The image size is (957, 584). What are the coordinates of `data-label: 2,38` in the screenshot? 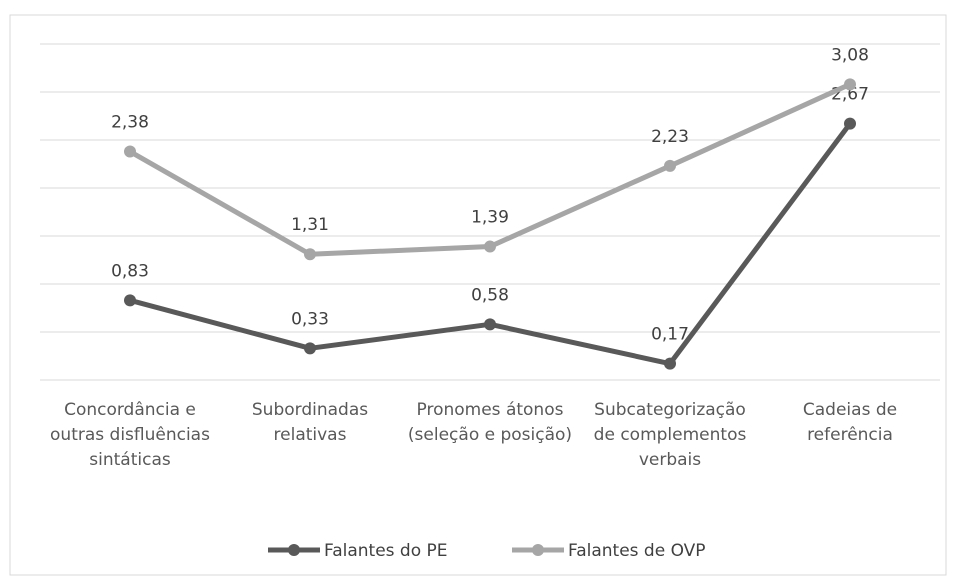 It's located at (130, 123).